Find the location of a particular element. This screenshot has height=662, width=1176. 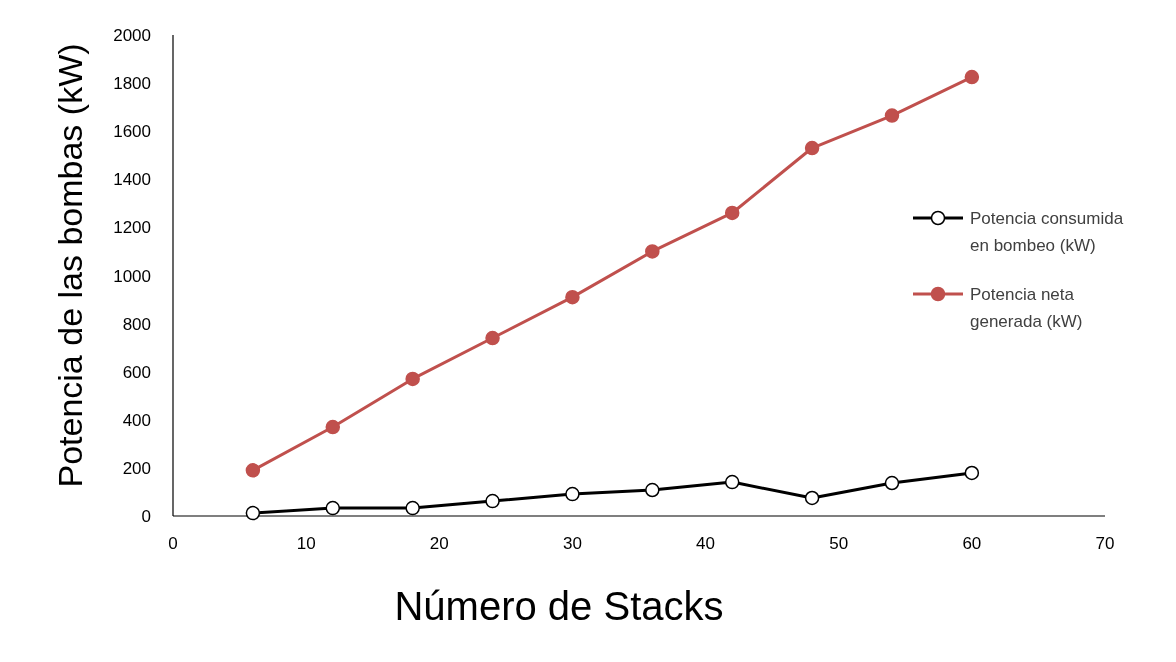

x-tick-label: 30 is located at coordinates (572, 543).